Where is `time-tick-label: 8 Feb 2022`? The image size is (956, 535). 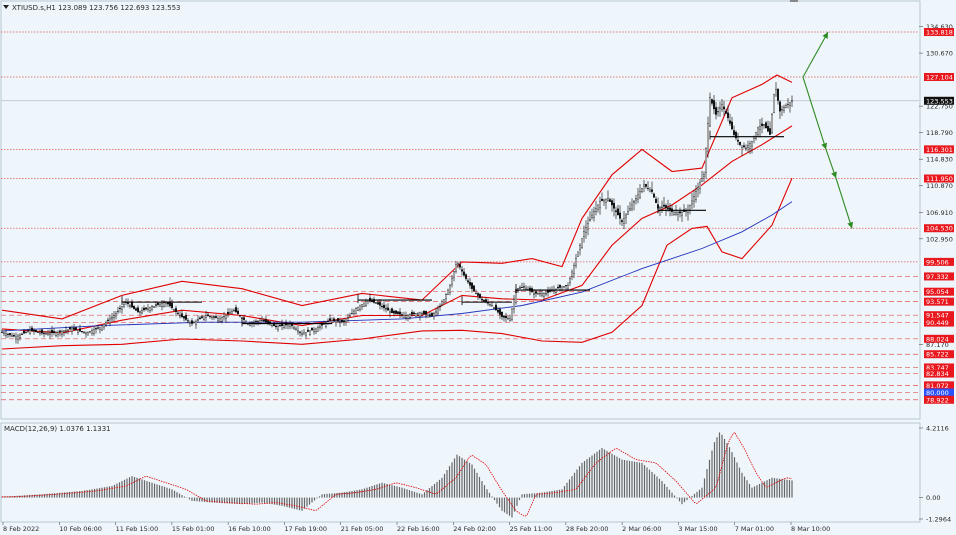
time-tick-label: 8 Feb 2022 is located at coordinates (21, 529).